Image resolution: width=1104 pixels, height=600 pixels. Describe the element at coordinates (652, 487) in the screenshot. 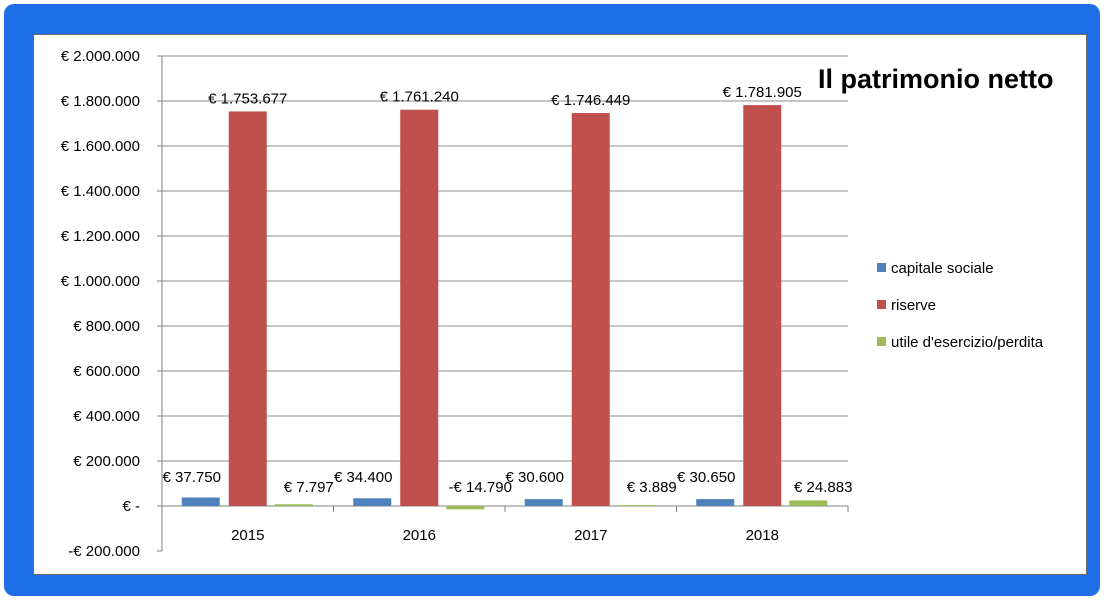

I see `data-label: € 3.889` at that location.